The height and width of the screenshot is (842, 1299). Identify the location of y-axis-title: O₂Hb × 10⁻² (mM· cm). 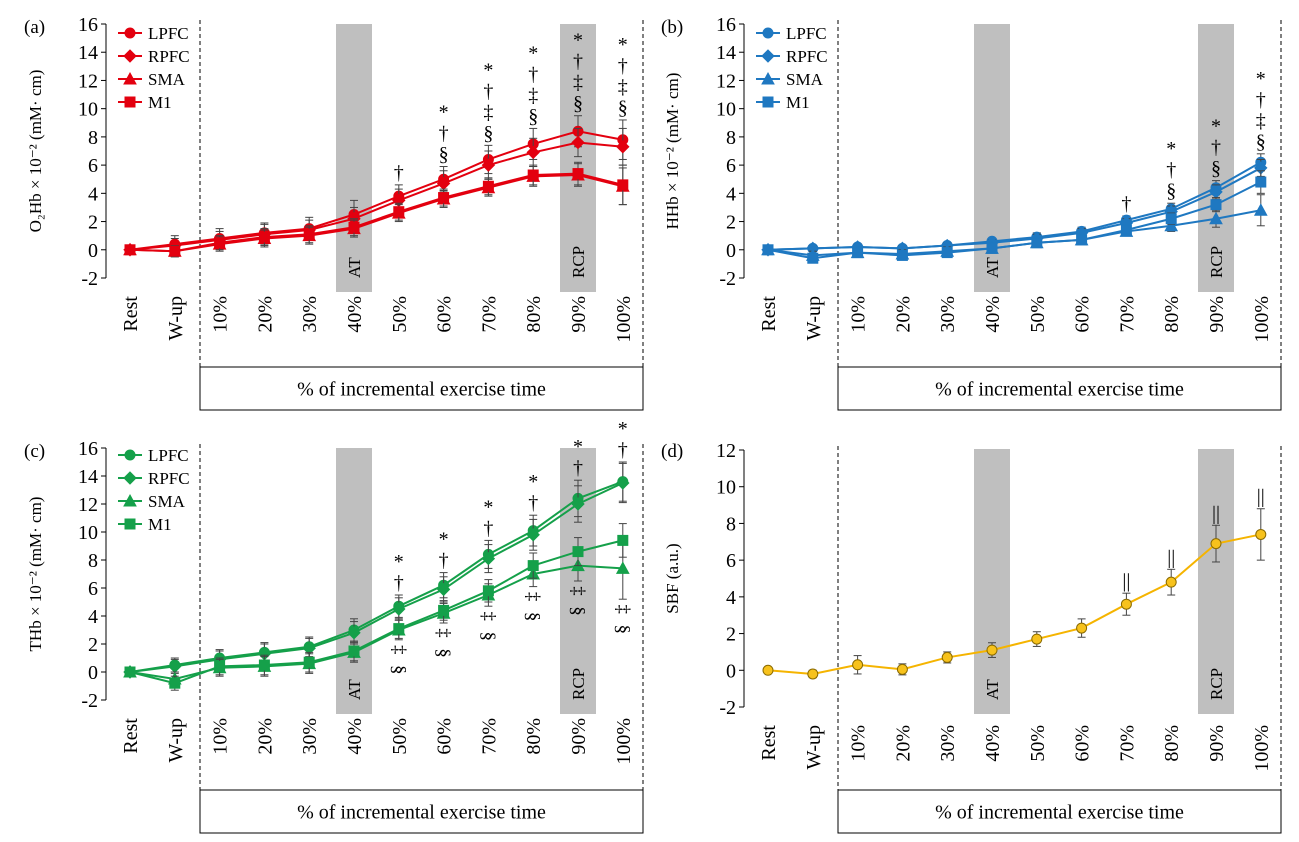
(35, 151).